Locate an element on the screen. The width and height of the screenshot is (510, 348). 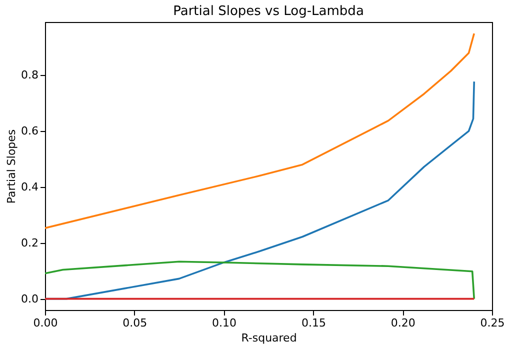
x-axis-title: R-squared is located at coordinates (269, 338).